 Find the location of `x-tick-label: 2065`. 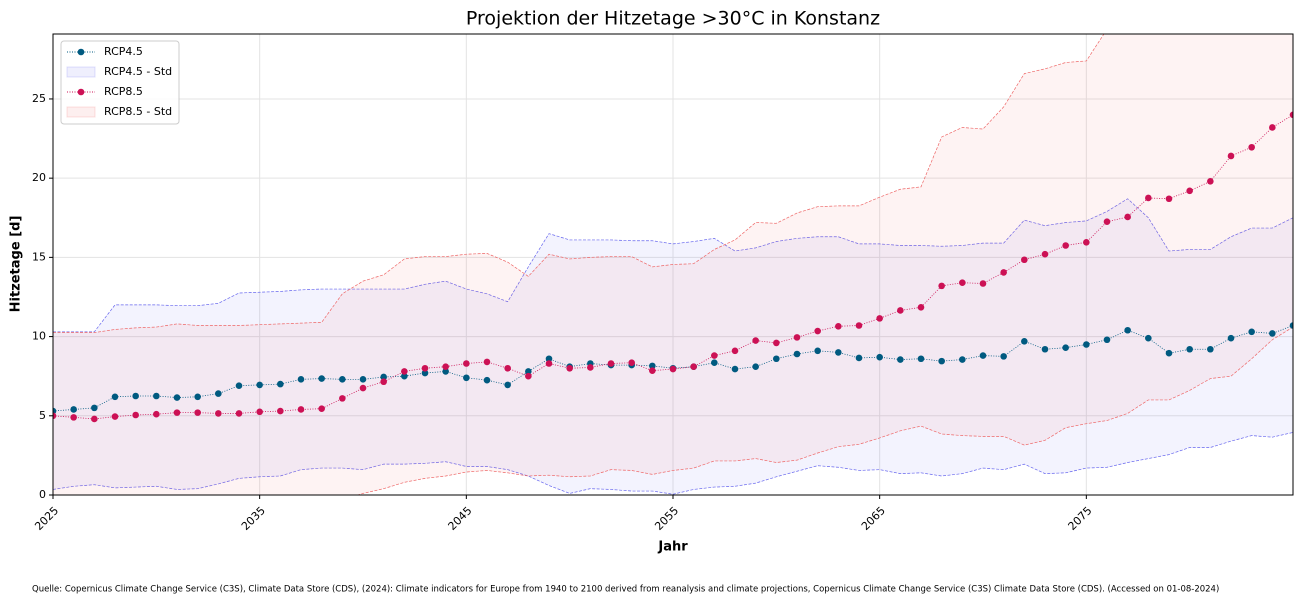

x-tick-label: 2065 is located at coordinates (873, 518).